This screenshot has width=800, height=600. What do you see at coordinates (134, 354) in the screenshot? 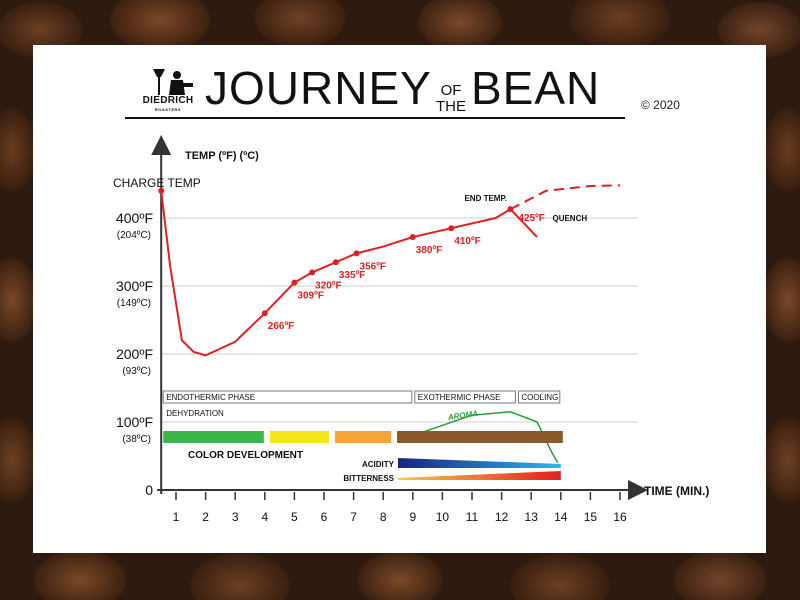
I see `y-tick-label: 200ºF` at bounding box center [134, 354].